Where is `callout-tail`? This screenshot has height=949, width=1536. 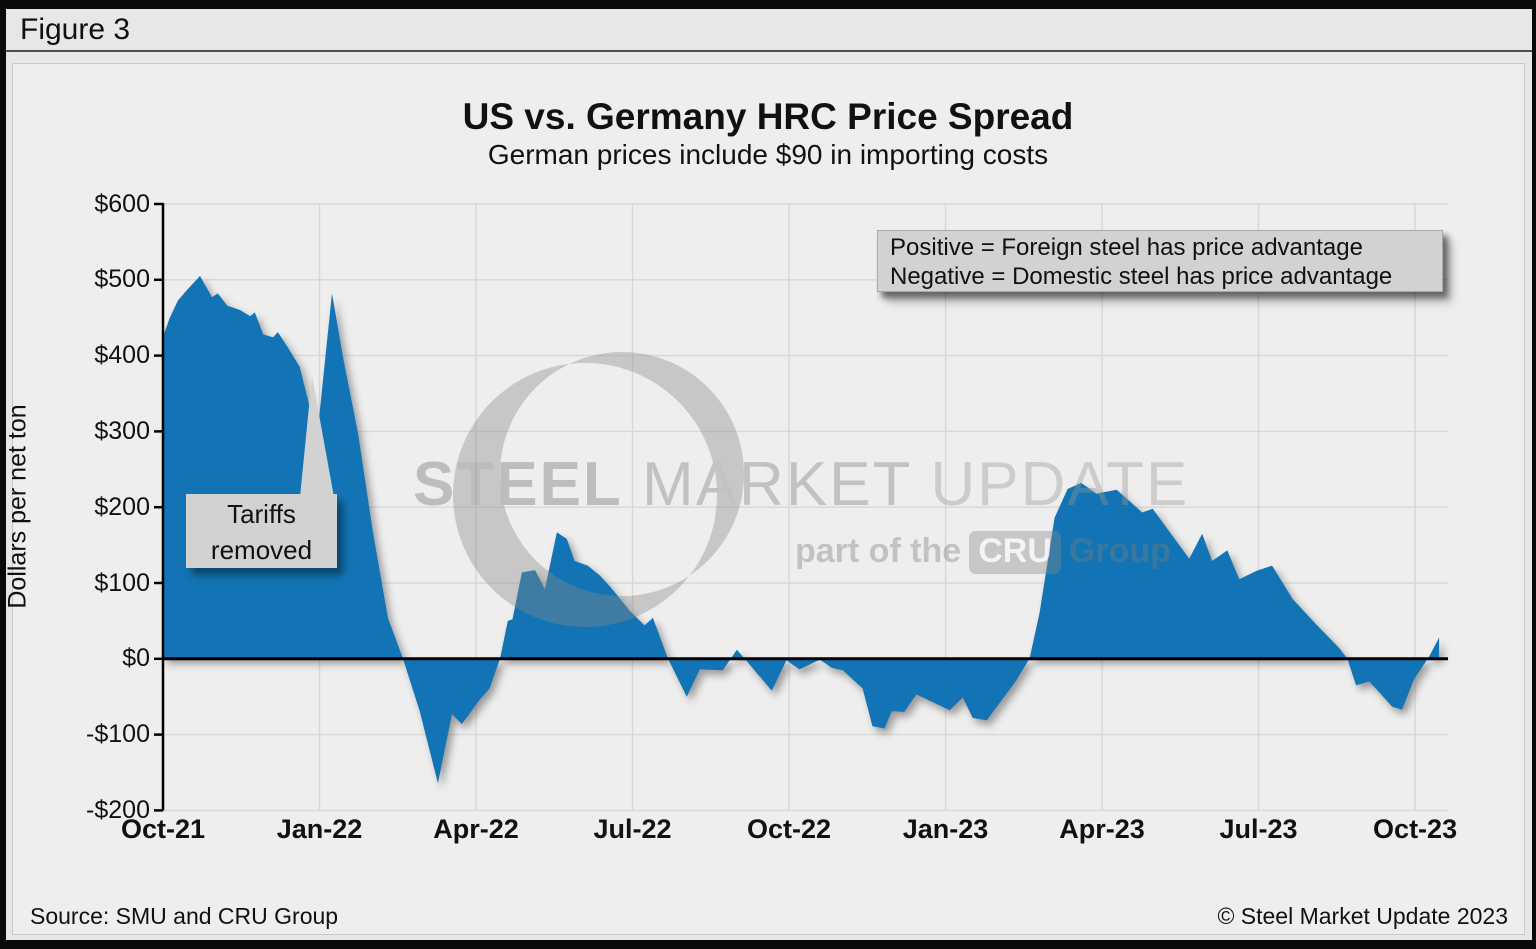 callout-tail is located at coordinates (317, 436).